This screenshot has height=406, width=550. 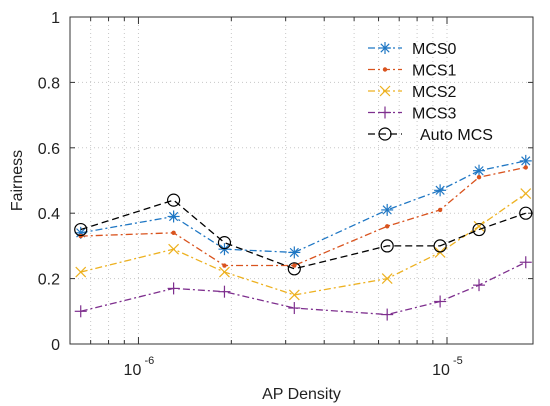 I want to click on legend-item: MCS3, so click(x=412, y=114).